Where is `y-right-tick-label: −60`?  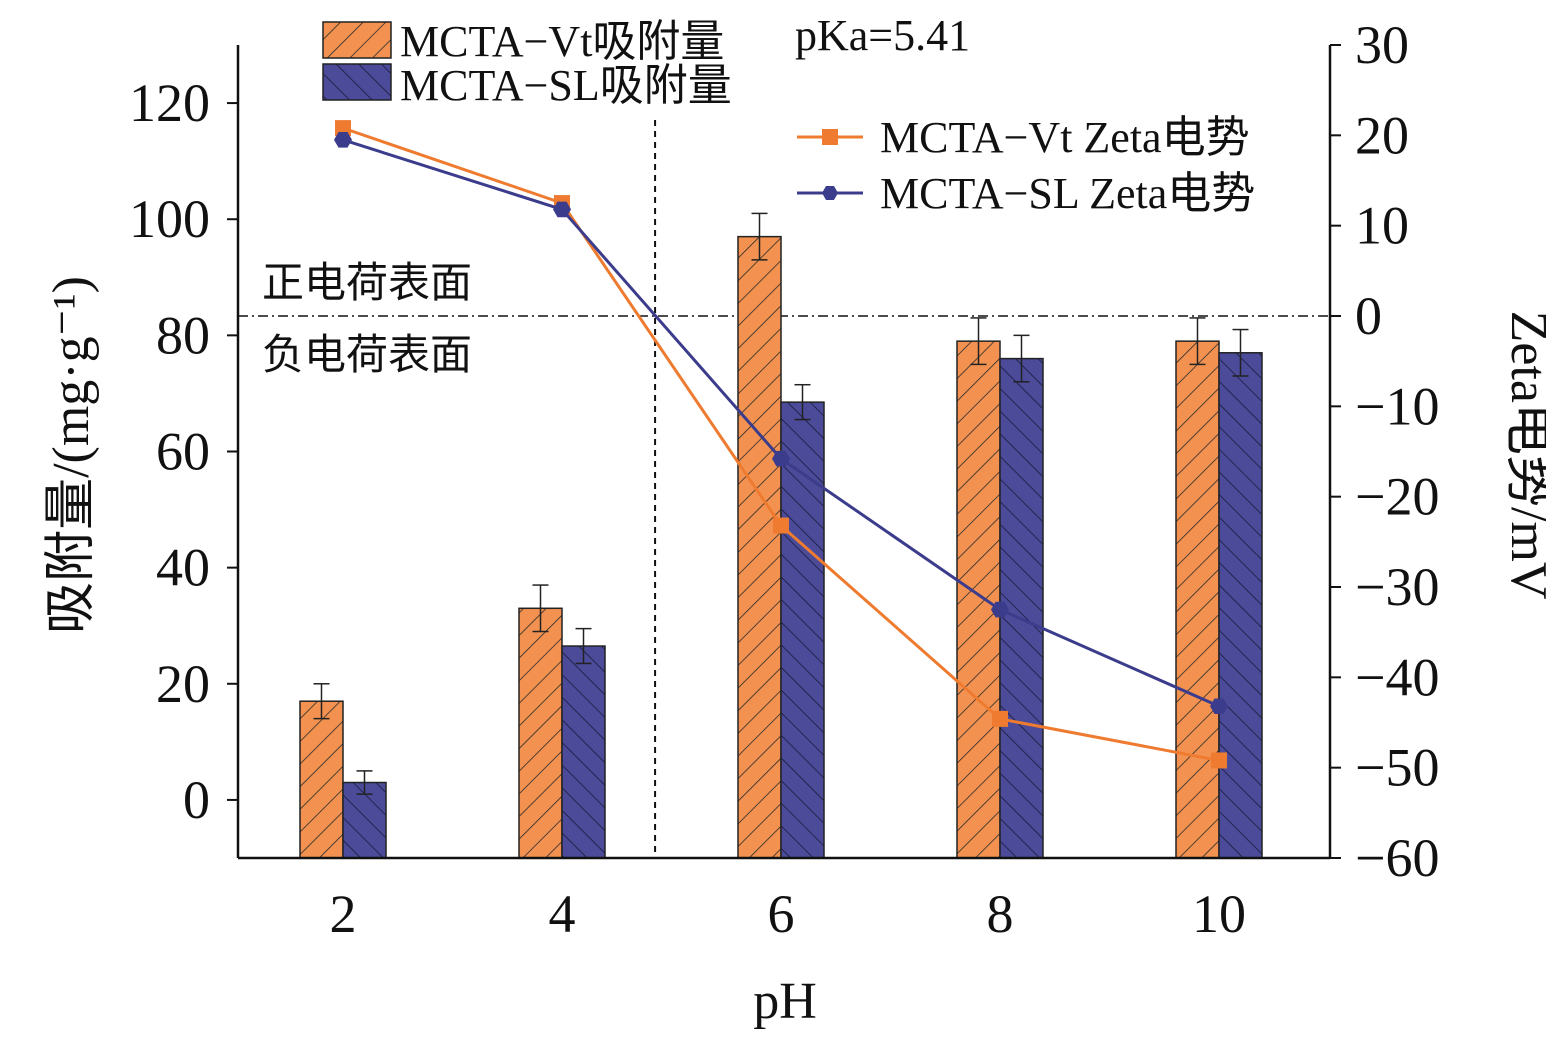
y-right-tick-label: −60 is located at coordinates (1397, 858).